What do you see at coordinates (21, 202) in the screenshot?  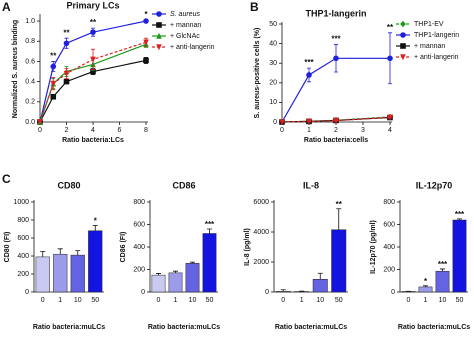 I see `y-tick-label: 1000` at bounding box center [21, 202].